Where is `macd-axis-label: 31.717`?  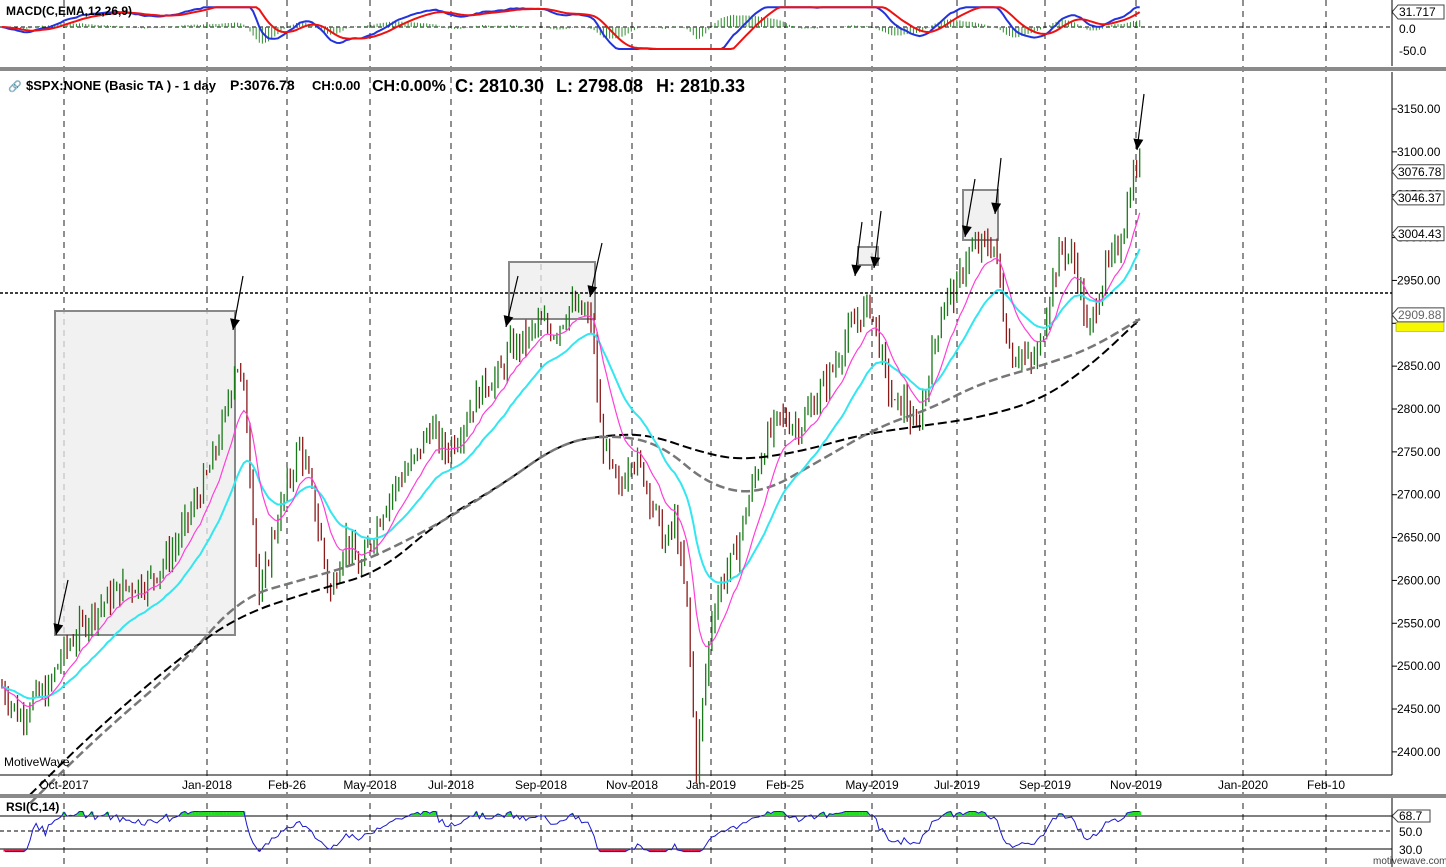
macd-axis-label: 31.717 is located at coordinates (1418, 12).